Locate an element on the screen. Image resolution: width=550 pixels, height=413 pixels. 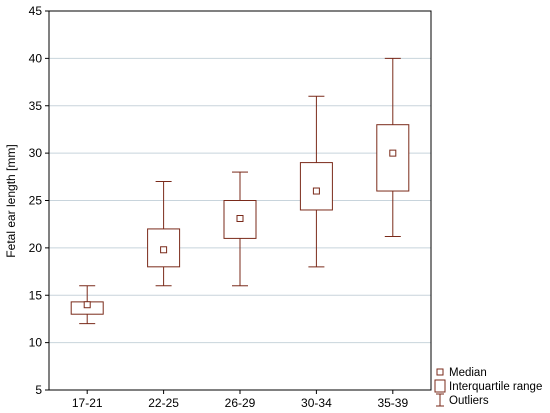
legend-item-iqr: Interquartile range is located at coordinates (488, 386).